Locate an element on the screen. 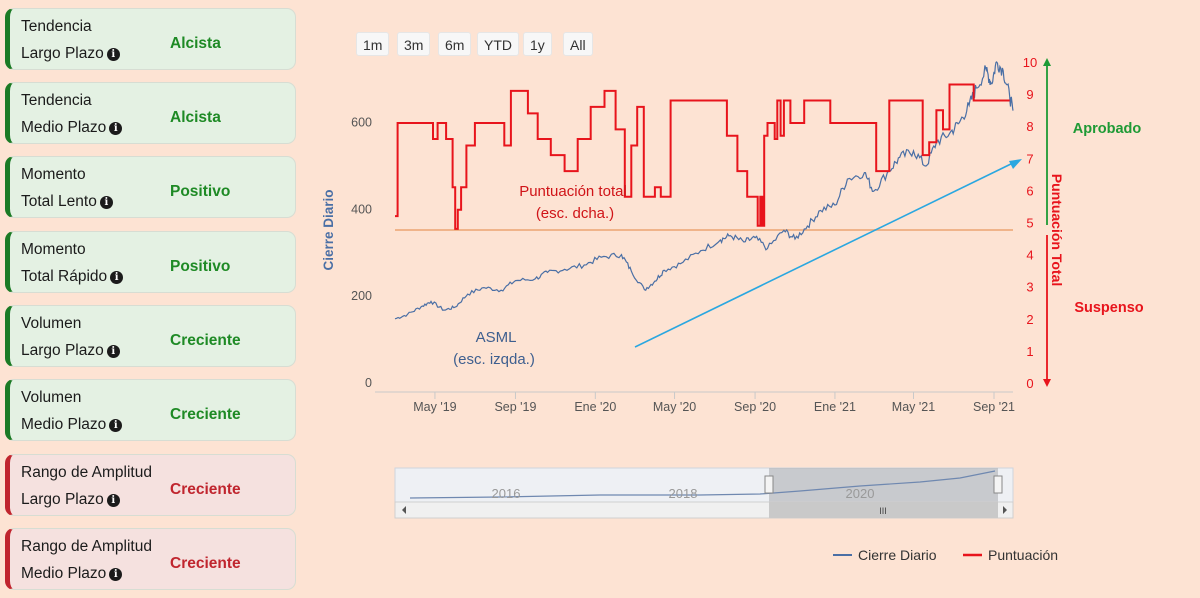 The image size is (1200, 598). indicator-term: Total Rápido i is located at coordinates (72, 277).